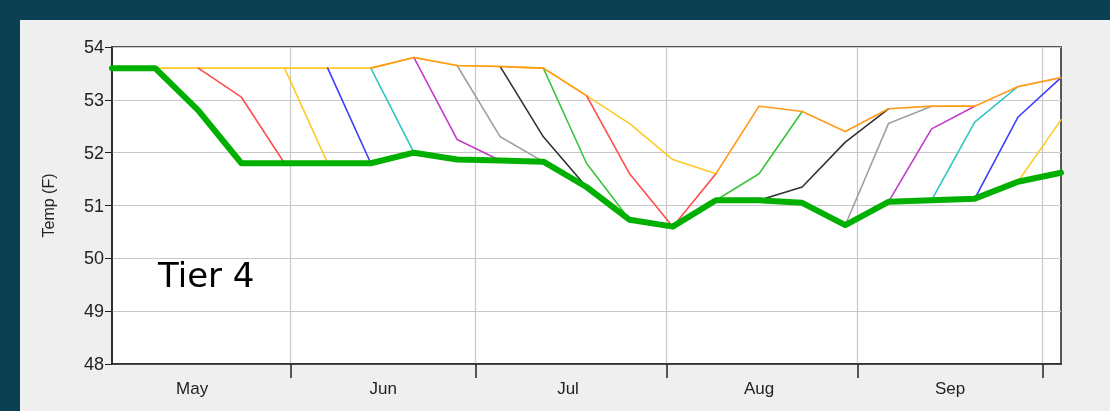  I want to click on annotation: Tier 4, so click(206, 275).